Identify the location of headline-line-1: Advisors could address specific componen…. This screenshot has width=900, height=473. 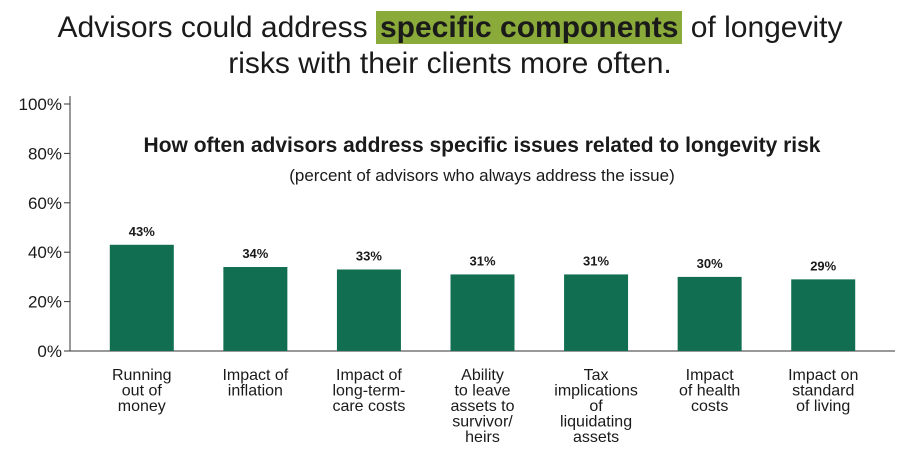
(450, 28).